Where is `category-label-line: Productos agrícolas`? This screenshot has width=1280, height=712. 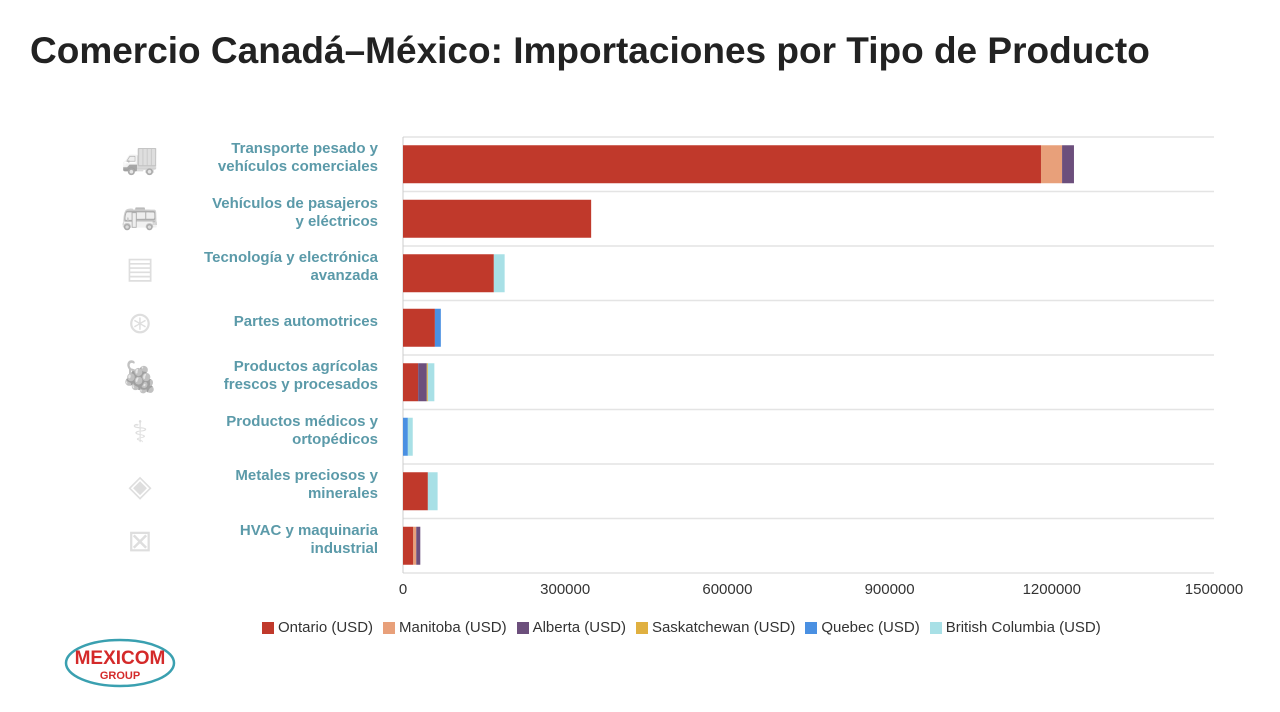
category-label-line: Productos agrícolas is located at coordinates (305, 367).